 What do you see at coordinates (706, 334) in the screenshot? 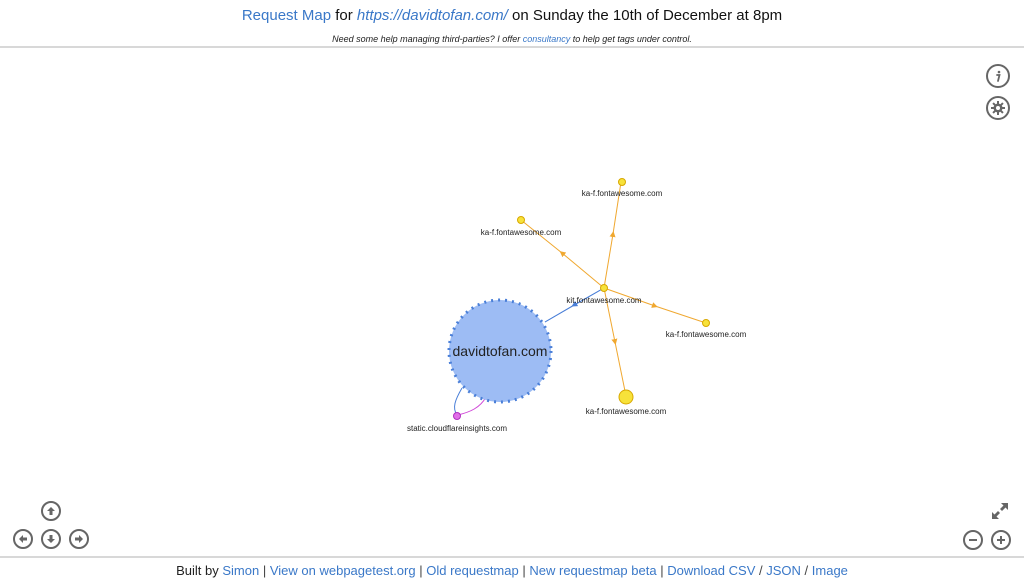
I see `node-ka3-label: ka-f.fontawesome.com` at bounding box center [706, 334].